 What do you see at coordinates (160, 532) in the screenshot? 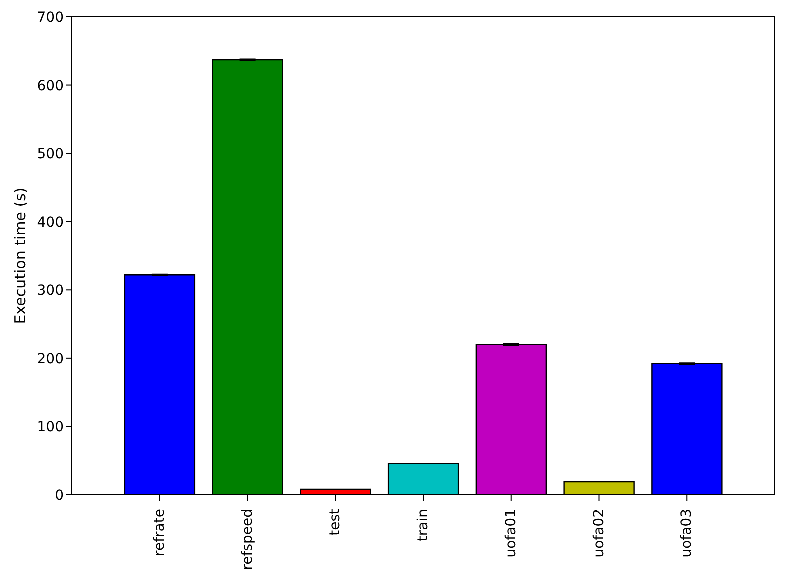
I see `x-tick-label: refrate` at bounding box center [160, 532].